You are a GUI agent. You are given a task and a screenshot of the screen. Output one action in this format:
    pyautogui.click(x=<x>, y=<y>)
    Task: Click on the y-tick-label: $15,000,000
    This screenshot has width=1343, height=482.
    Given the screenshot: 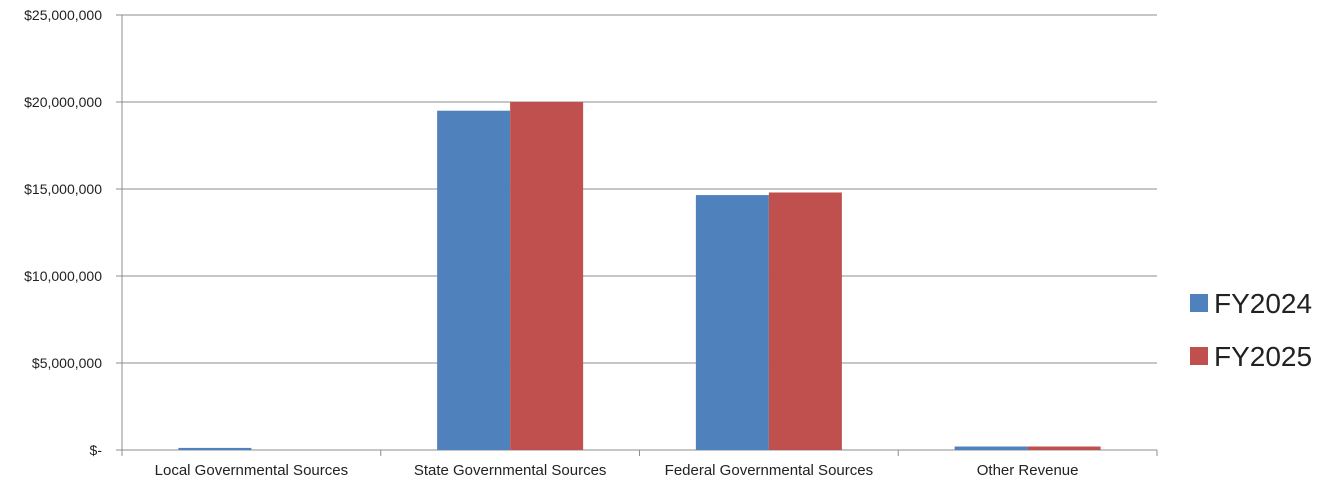 What is the action you would take?
    pyautogui.click(x=63, y=189)
    